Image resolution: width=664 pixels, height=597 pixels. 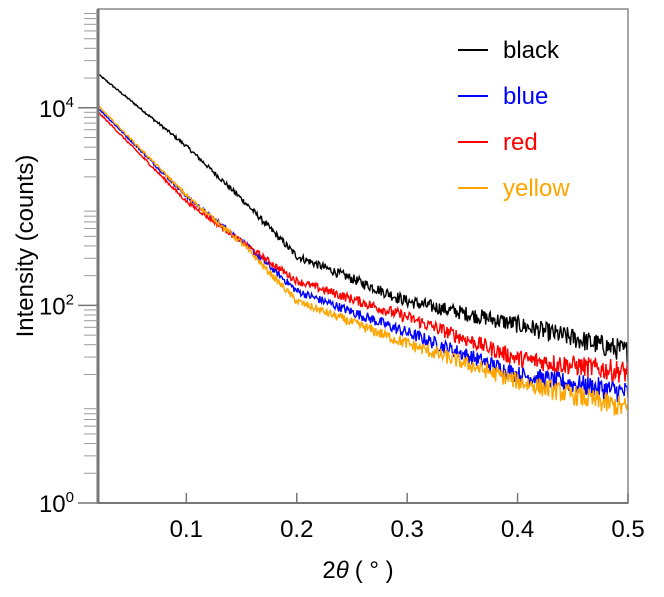 I want to click on x-label-unit: ( ° ), so click(x=374, y=570).